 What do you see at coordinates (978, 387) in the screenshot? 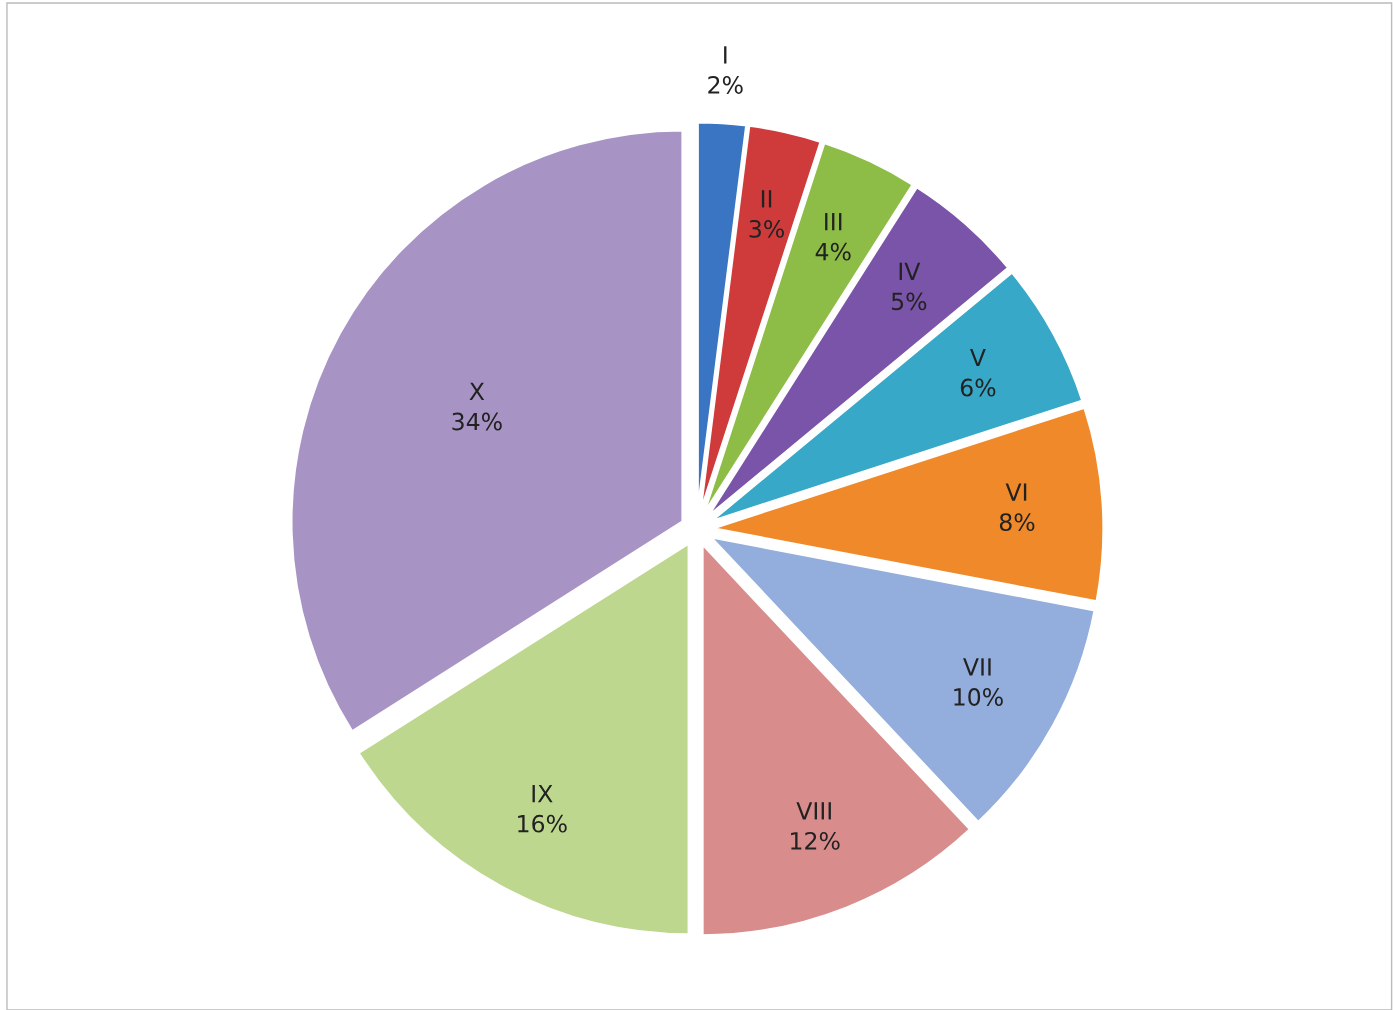
I see `data-label: 6%` at bounding box center [978, 387].